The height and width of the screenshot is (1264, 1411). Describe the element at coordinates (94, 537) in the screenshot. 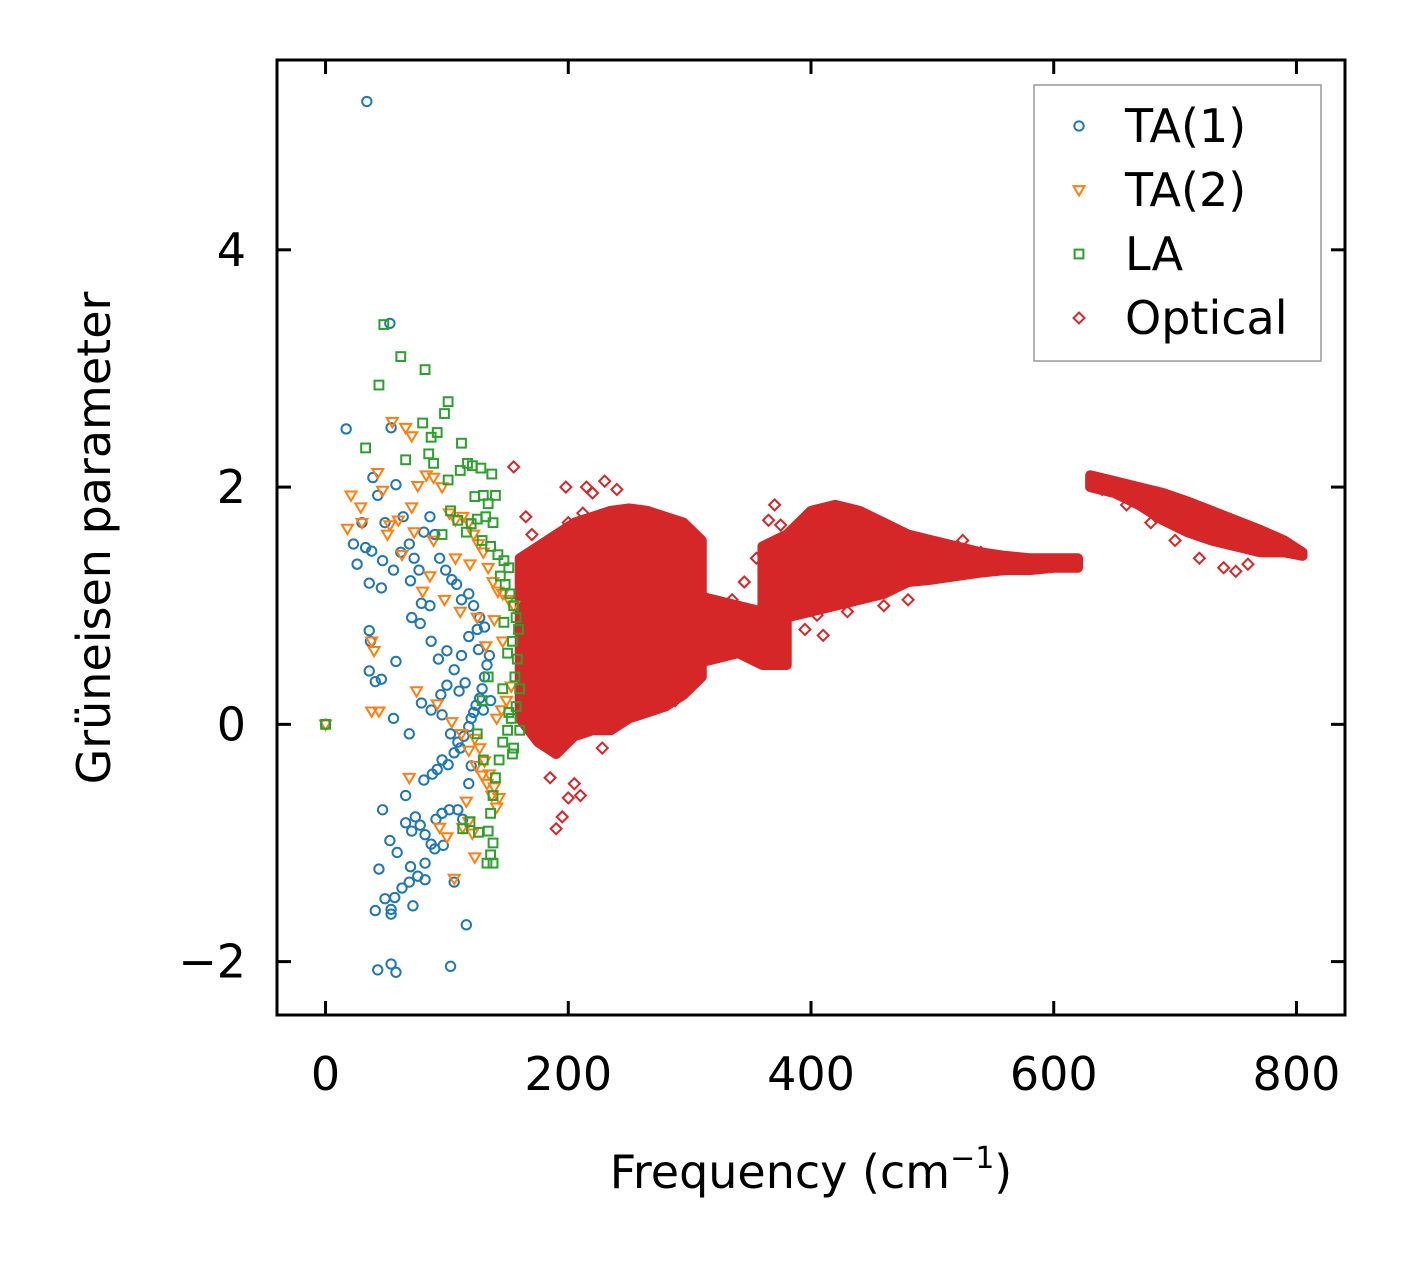

I see `y-axis-title: Grüneisen parameter` at that location.